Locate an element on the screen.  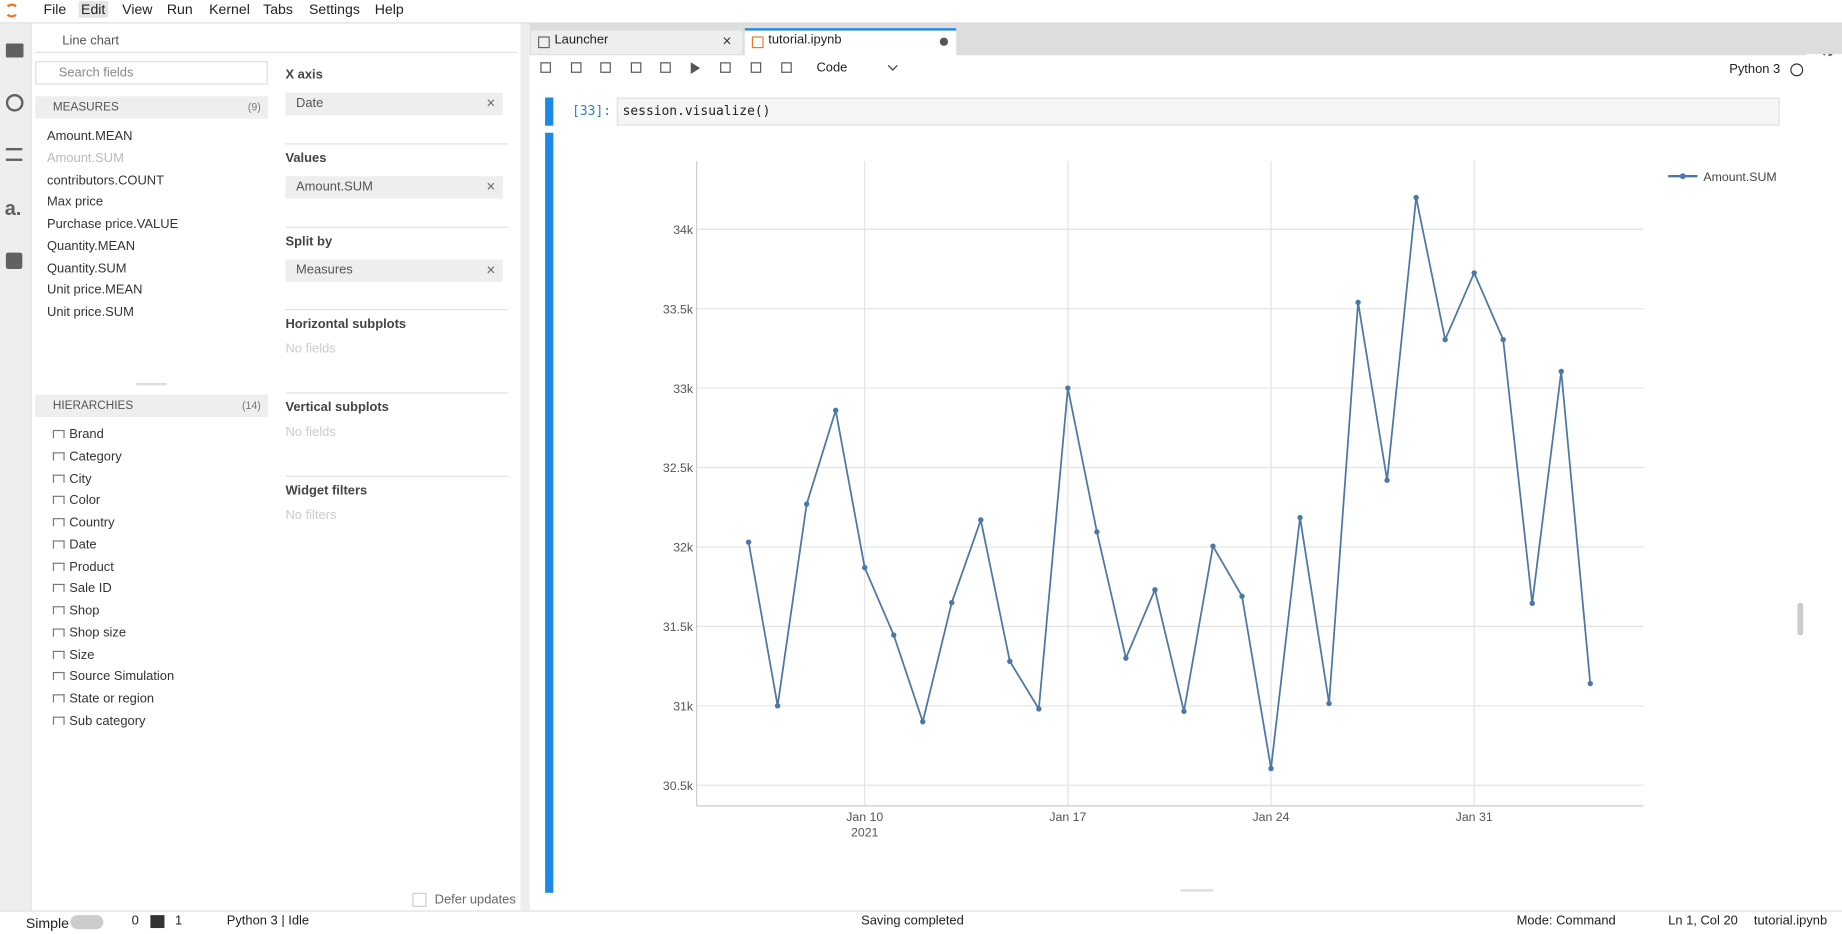
cell-code: session.visualize() is located at coordinates (696, 111).